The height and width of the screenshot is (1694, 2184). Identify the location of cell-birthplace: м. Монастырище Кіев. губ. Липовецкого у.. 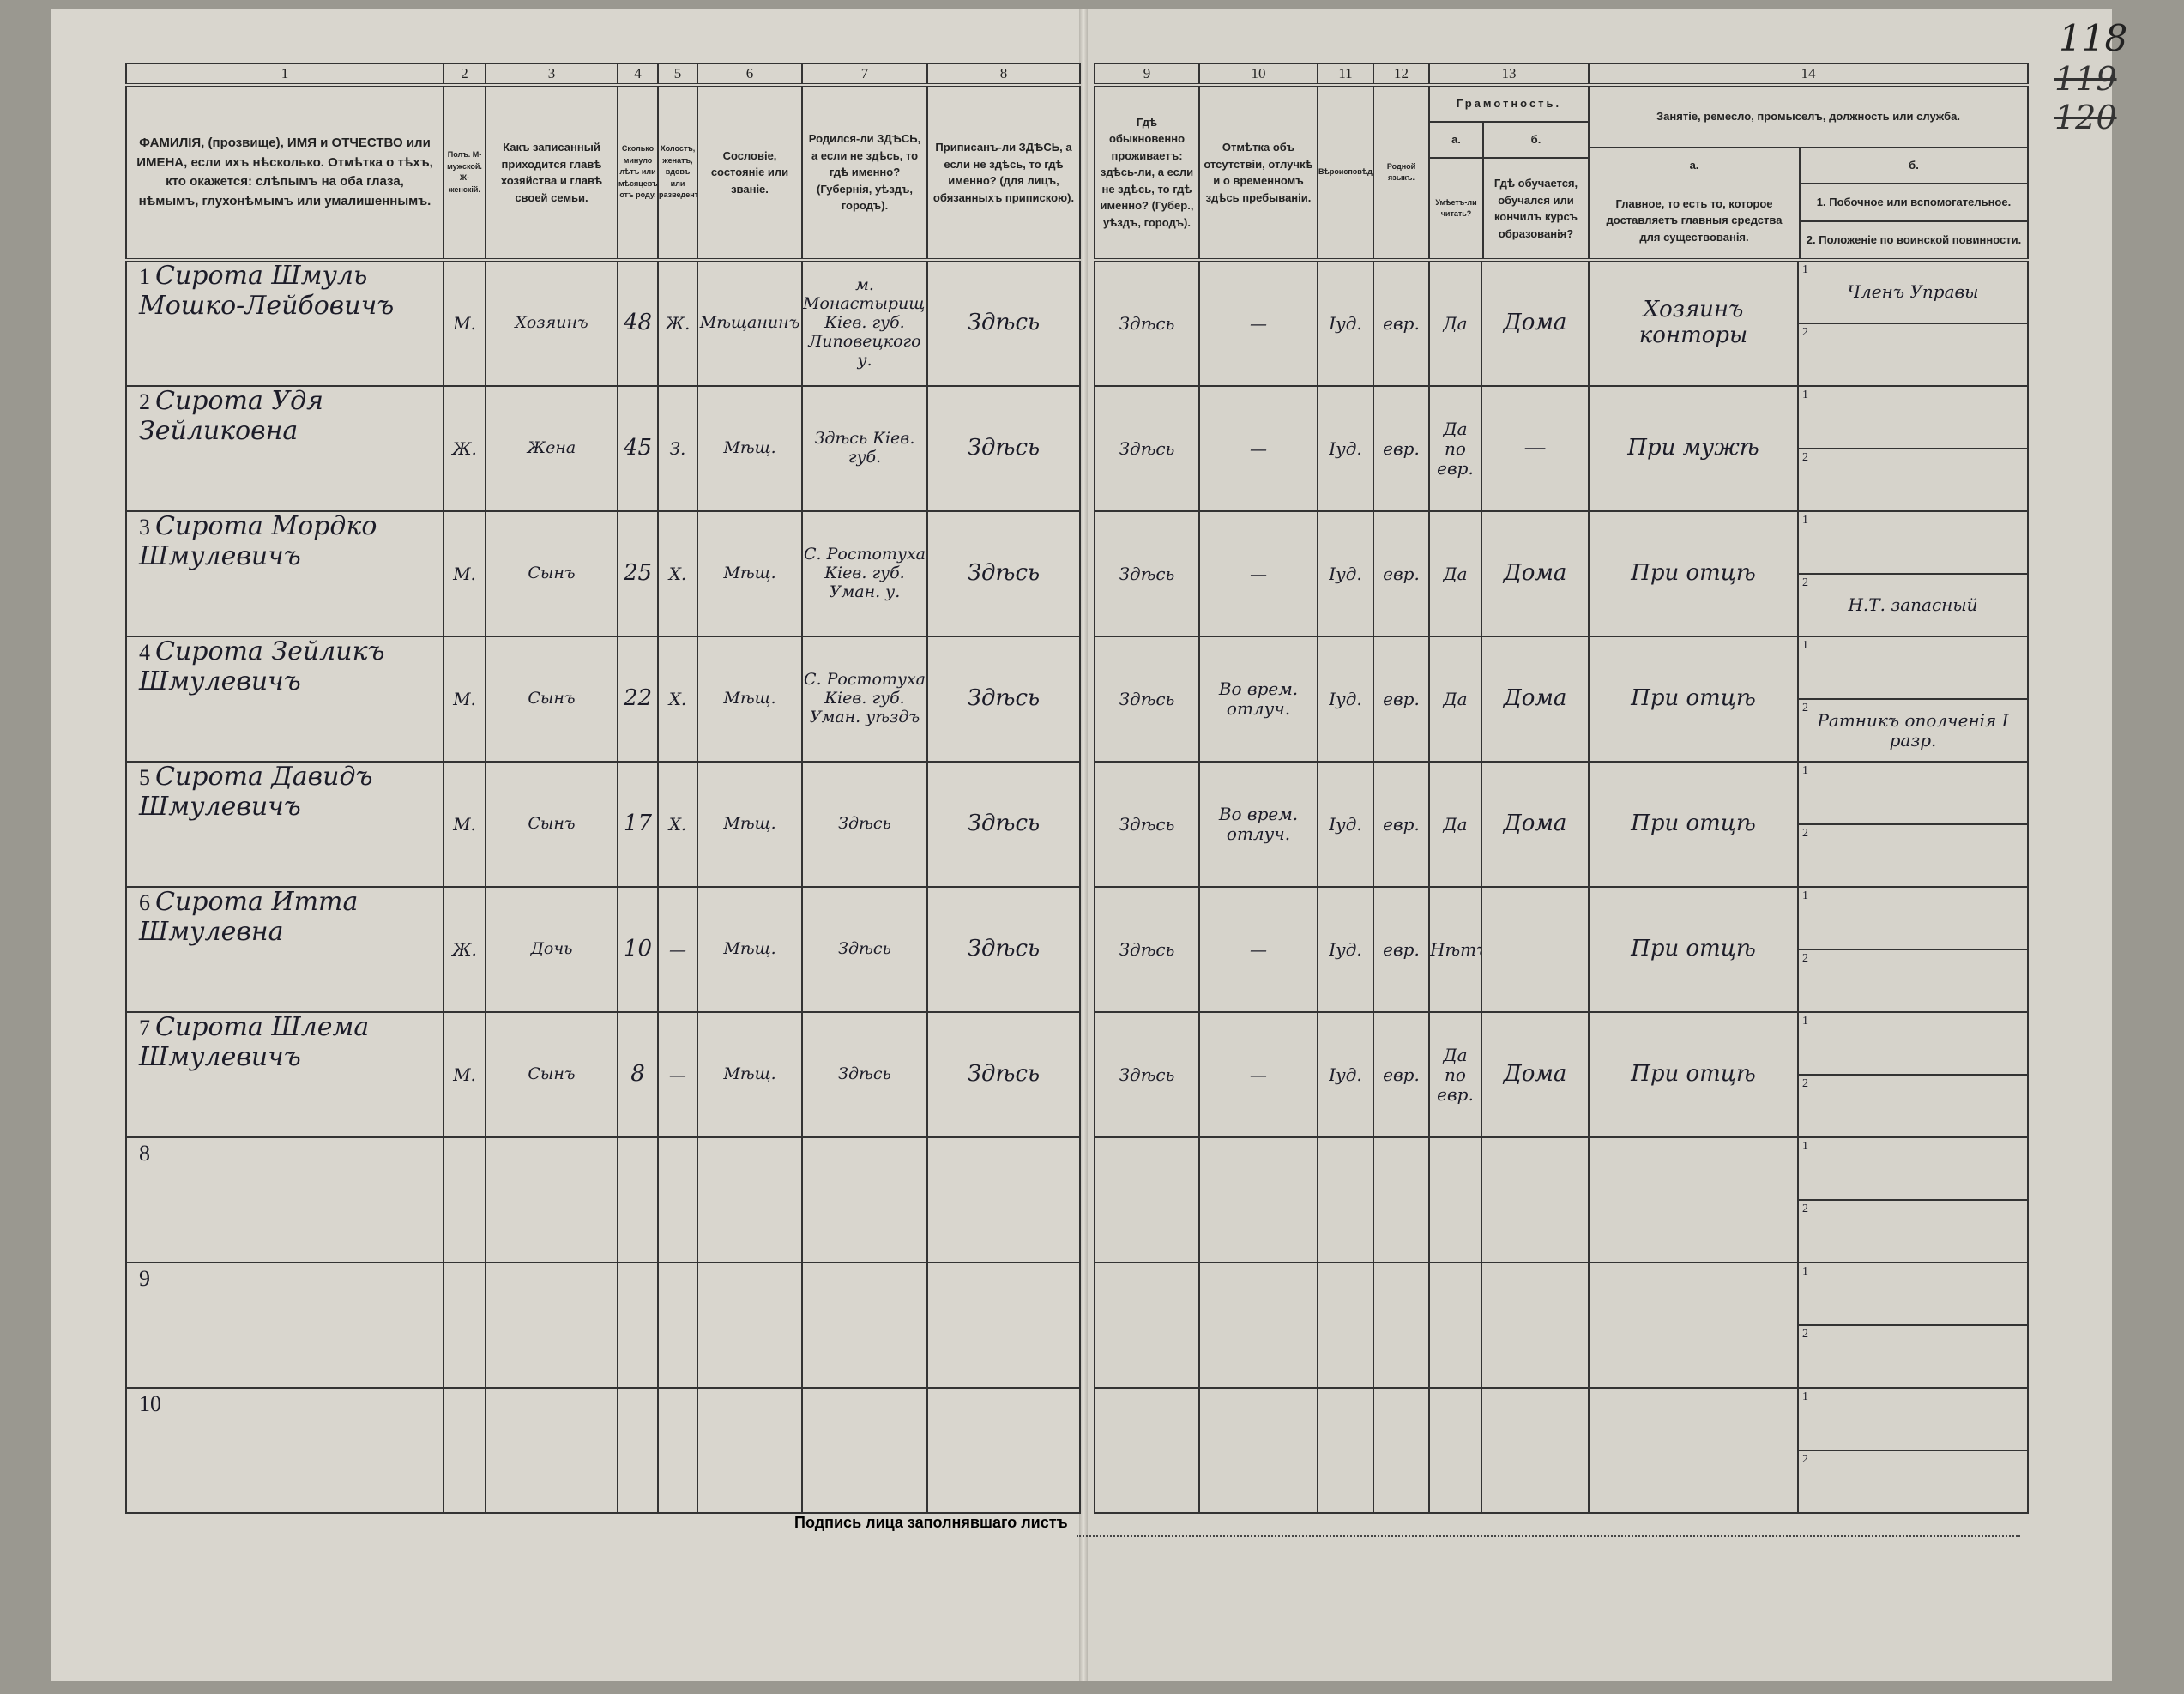
(865, 323).